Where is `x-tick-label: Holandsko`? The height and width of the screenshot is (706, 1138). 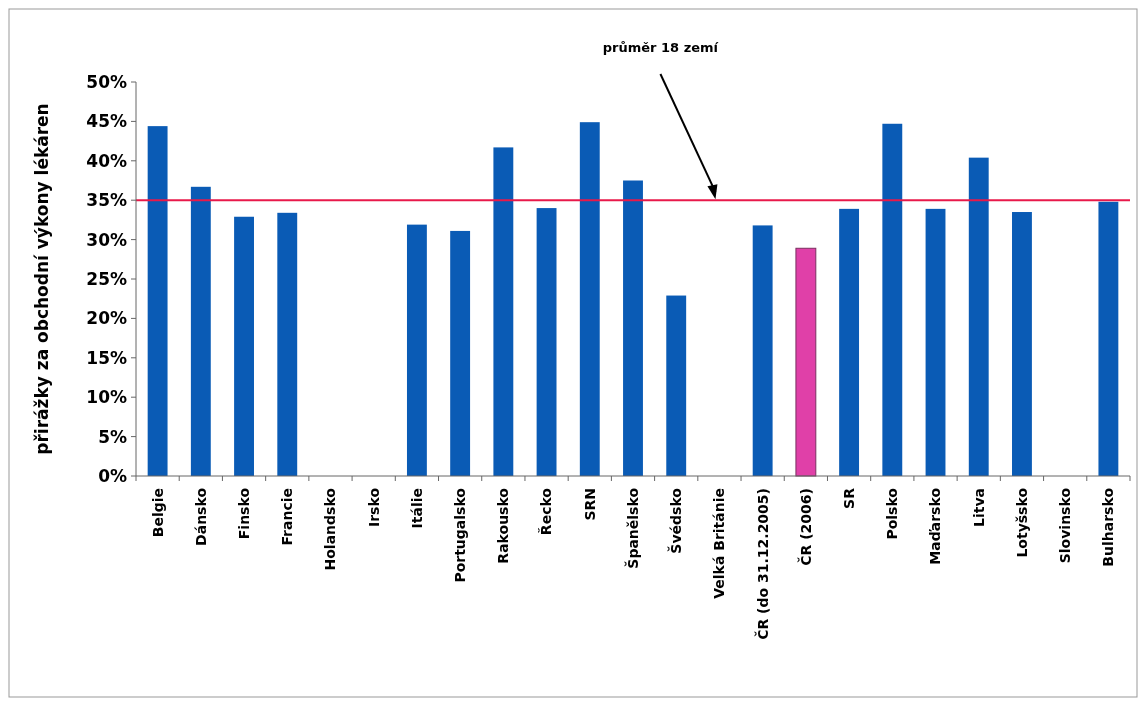 x-tick-label: Holandsko is located at coordinates (330, 529).